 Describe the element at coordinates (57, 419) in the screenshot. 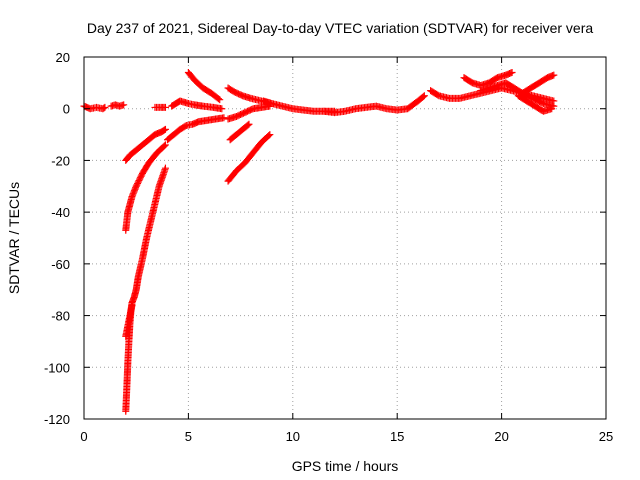

I see `y-tick-label: -120` at that location.